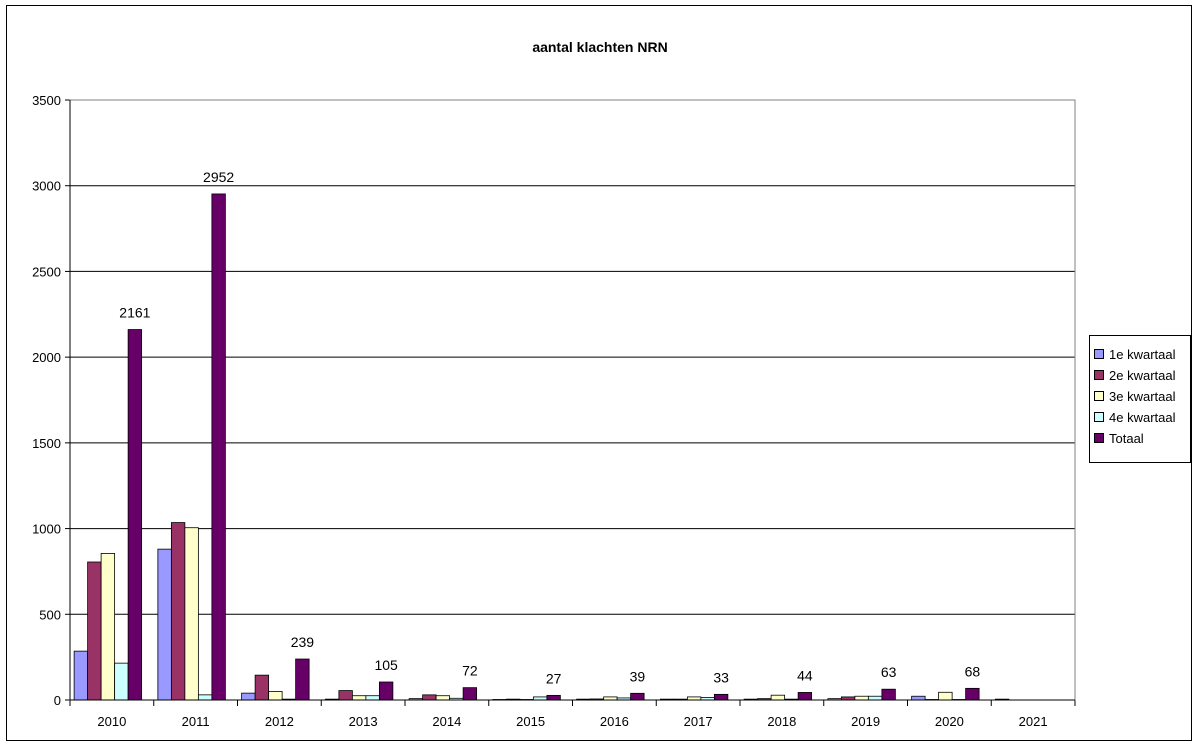  I want to click on y-tick-label: 3000, so click(46, 186).